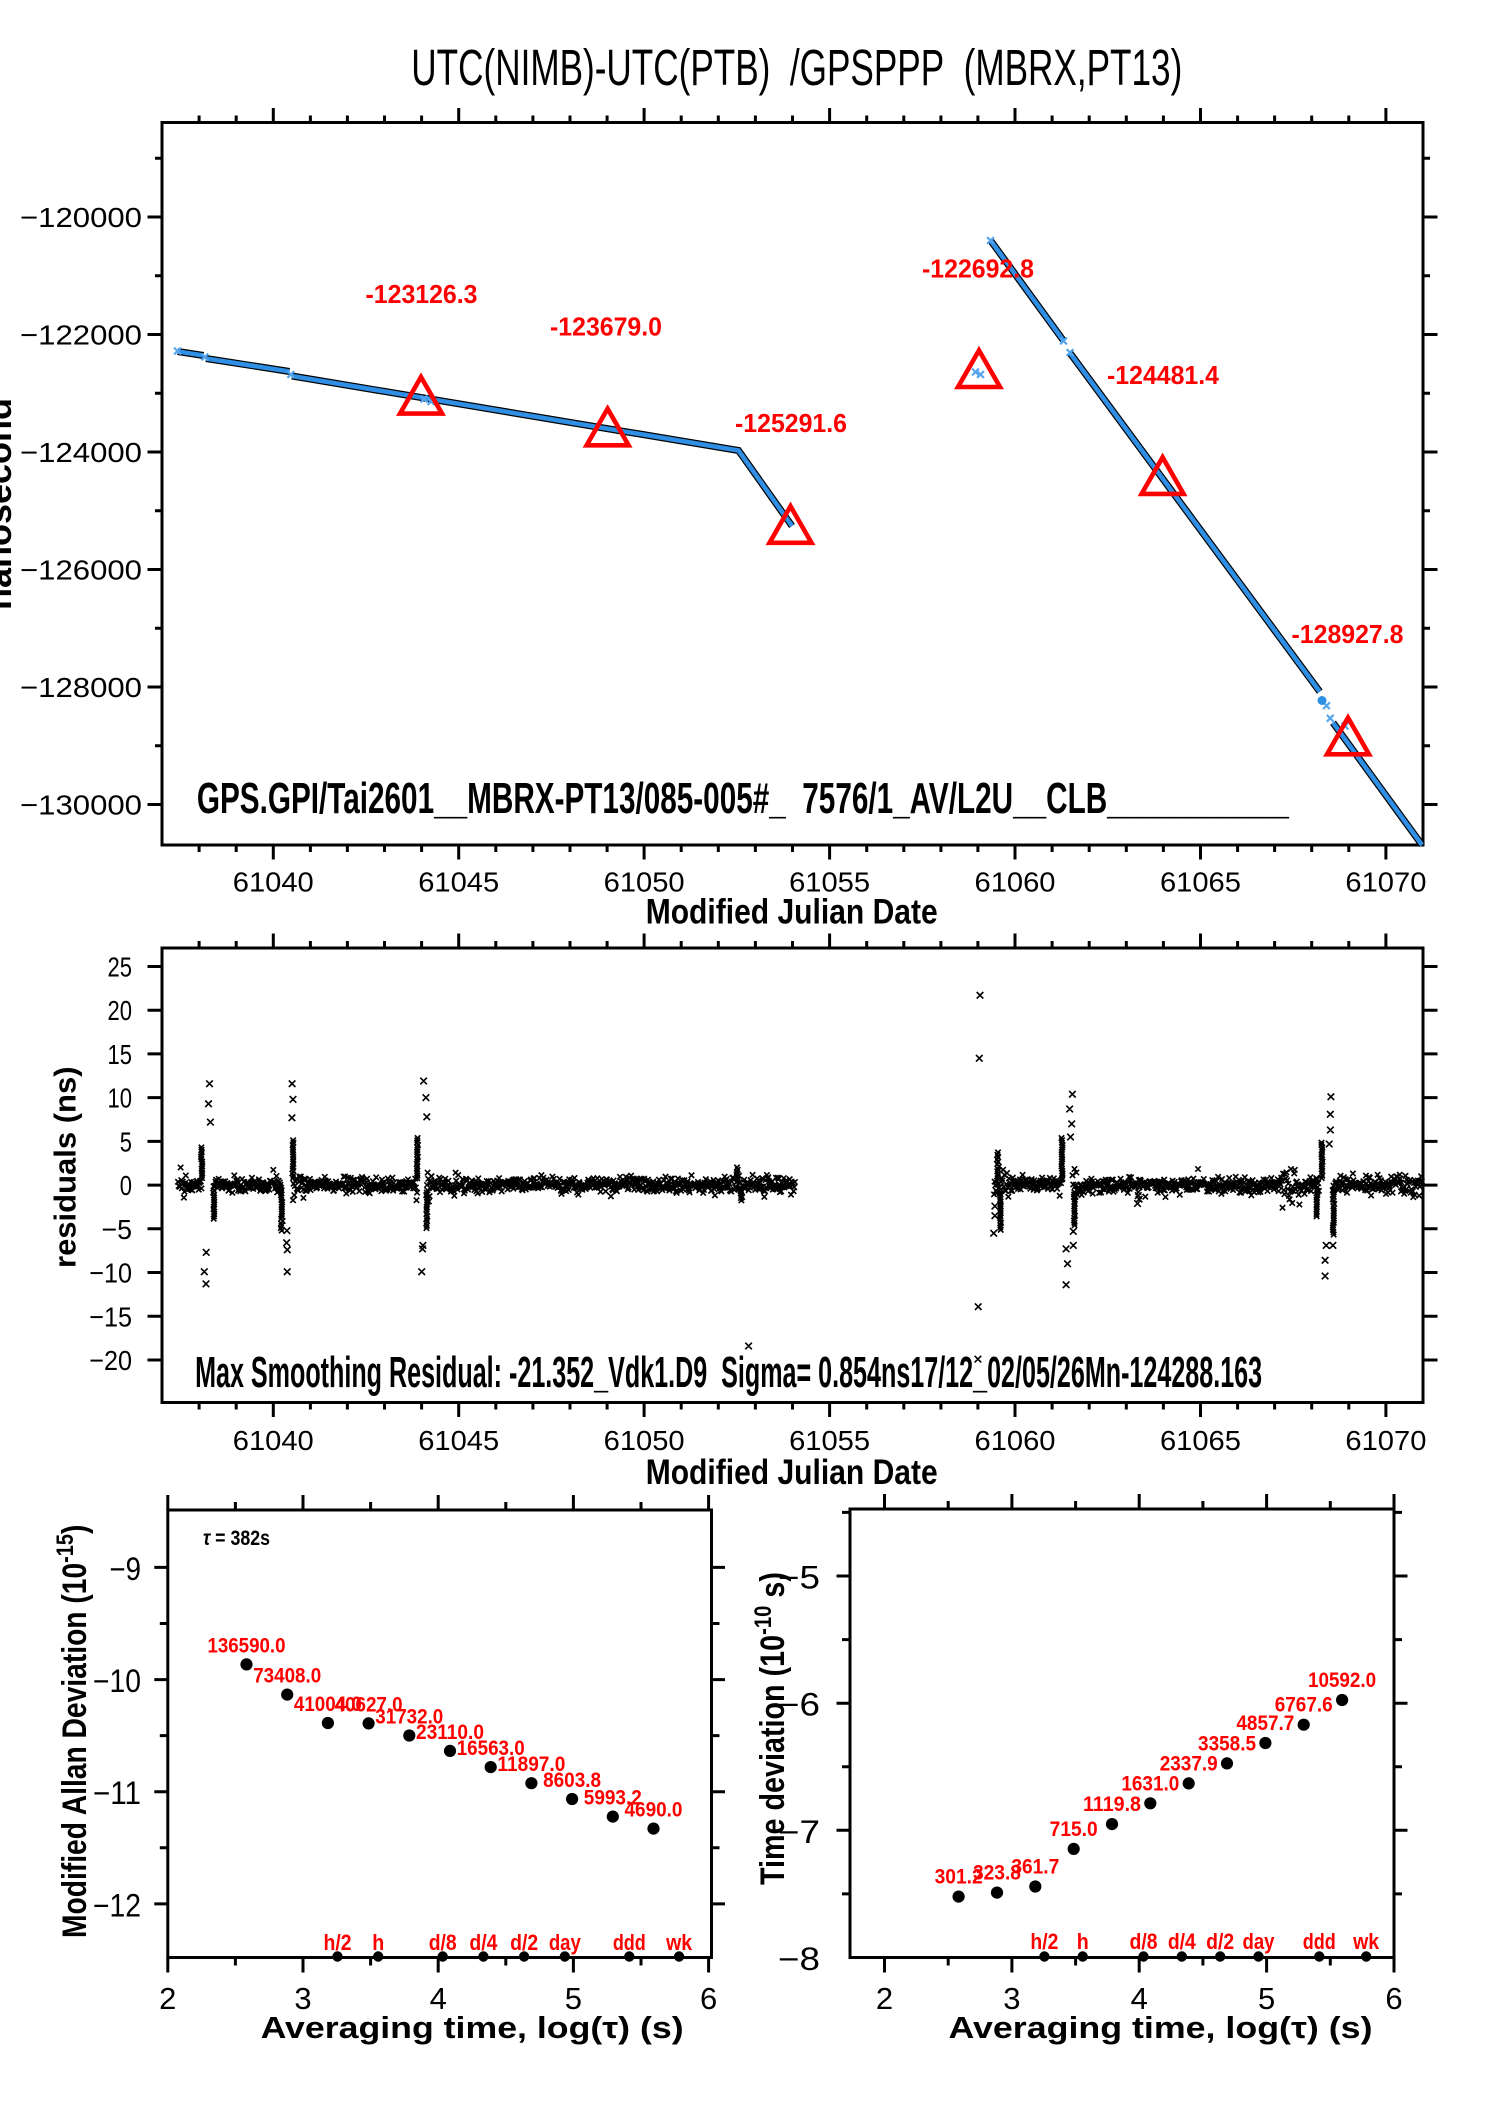 The width and height of the screenshot is (1488, 2110). Describe the element at coordinates (1189, 1763) in the screenshot. I see `svg-text: 2337.9` at that location.